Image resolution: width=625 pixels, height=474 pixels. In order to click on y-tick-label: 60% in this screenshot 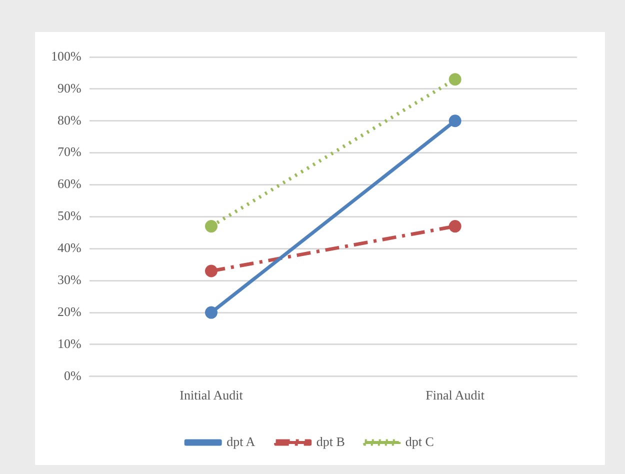, I will do `click(69, 184)`.